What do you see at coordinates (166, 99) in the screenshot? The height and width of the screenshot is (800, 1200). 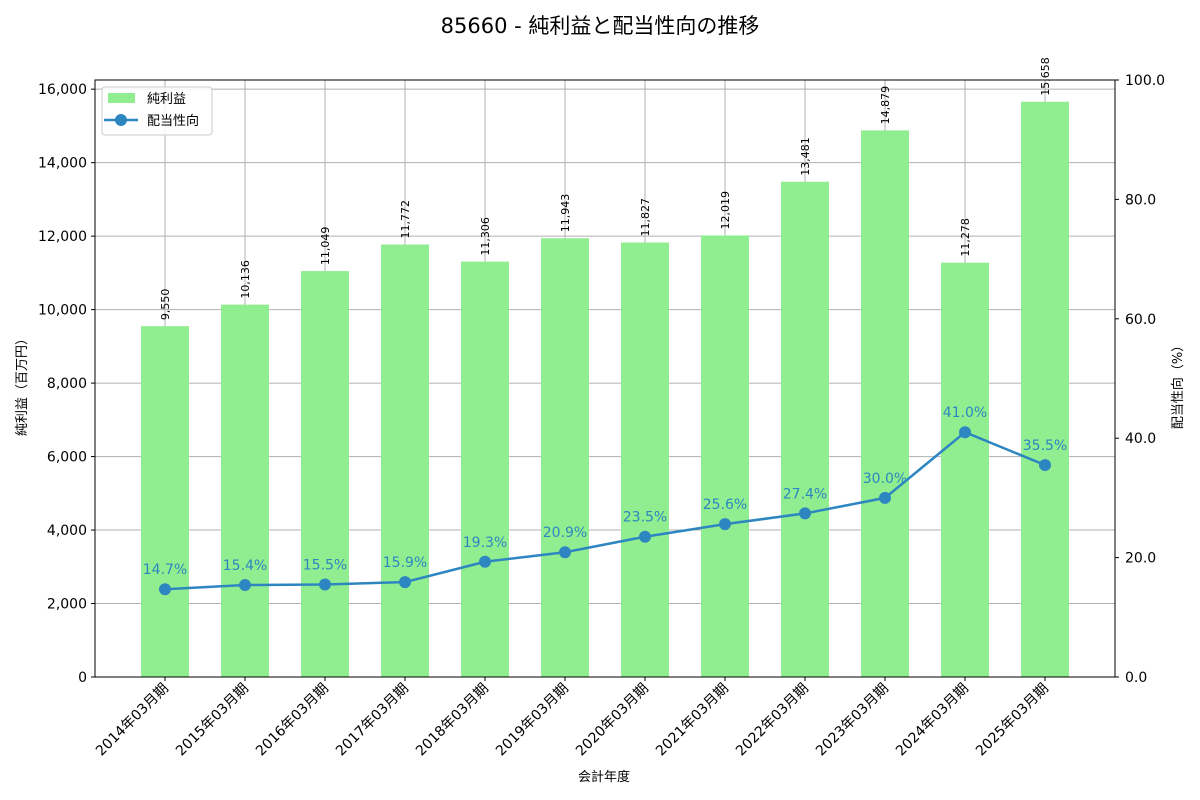 I see `legend-label-net-income: 純利益` at bounding box center [166, 99].